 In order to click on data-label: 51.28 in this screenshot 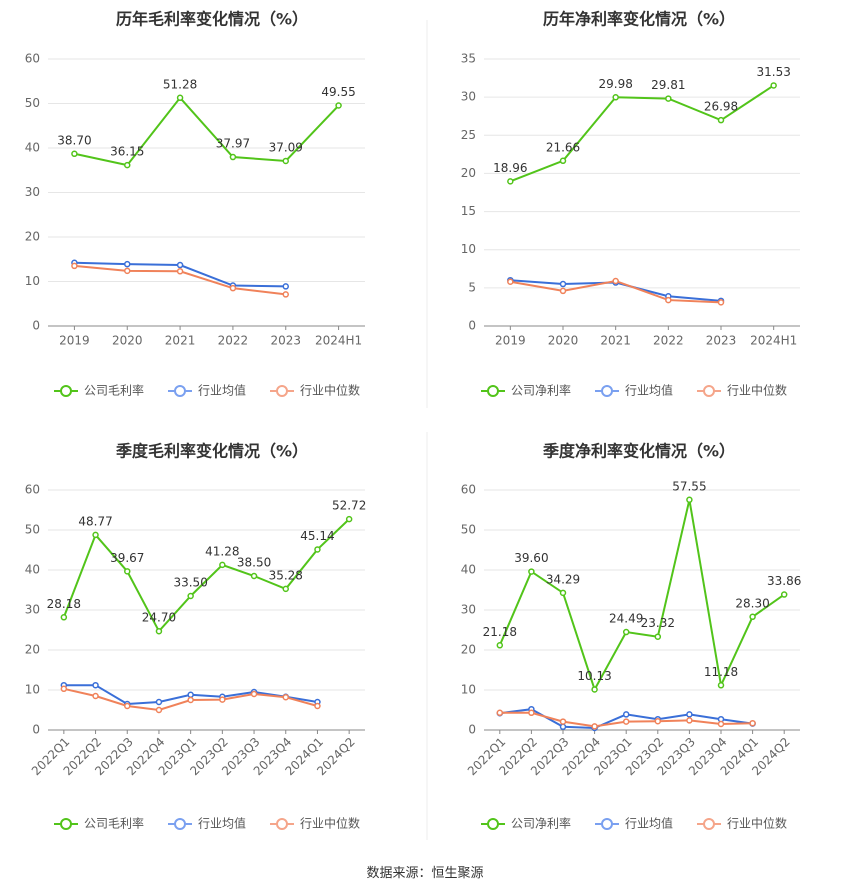, I will do `click(180, 84)`.